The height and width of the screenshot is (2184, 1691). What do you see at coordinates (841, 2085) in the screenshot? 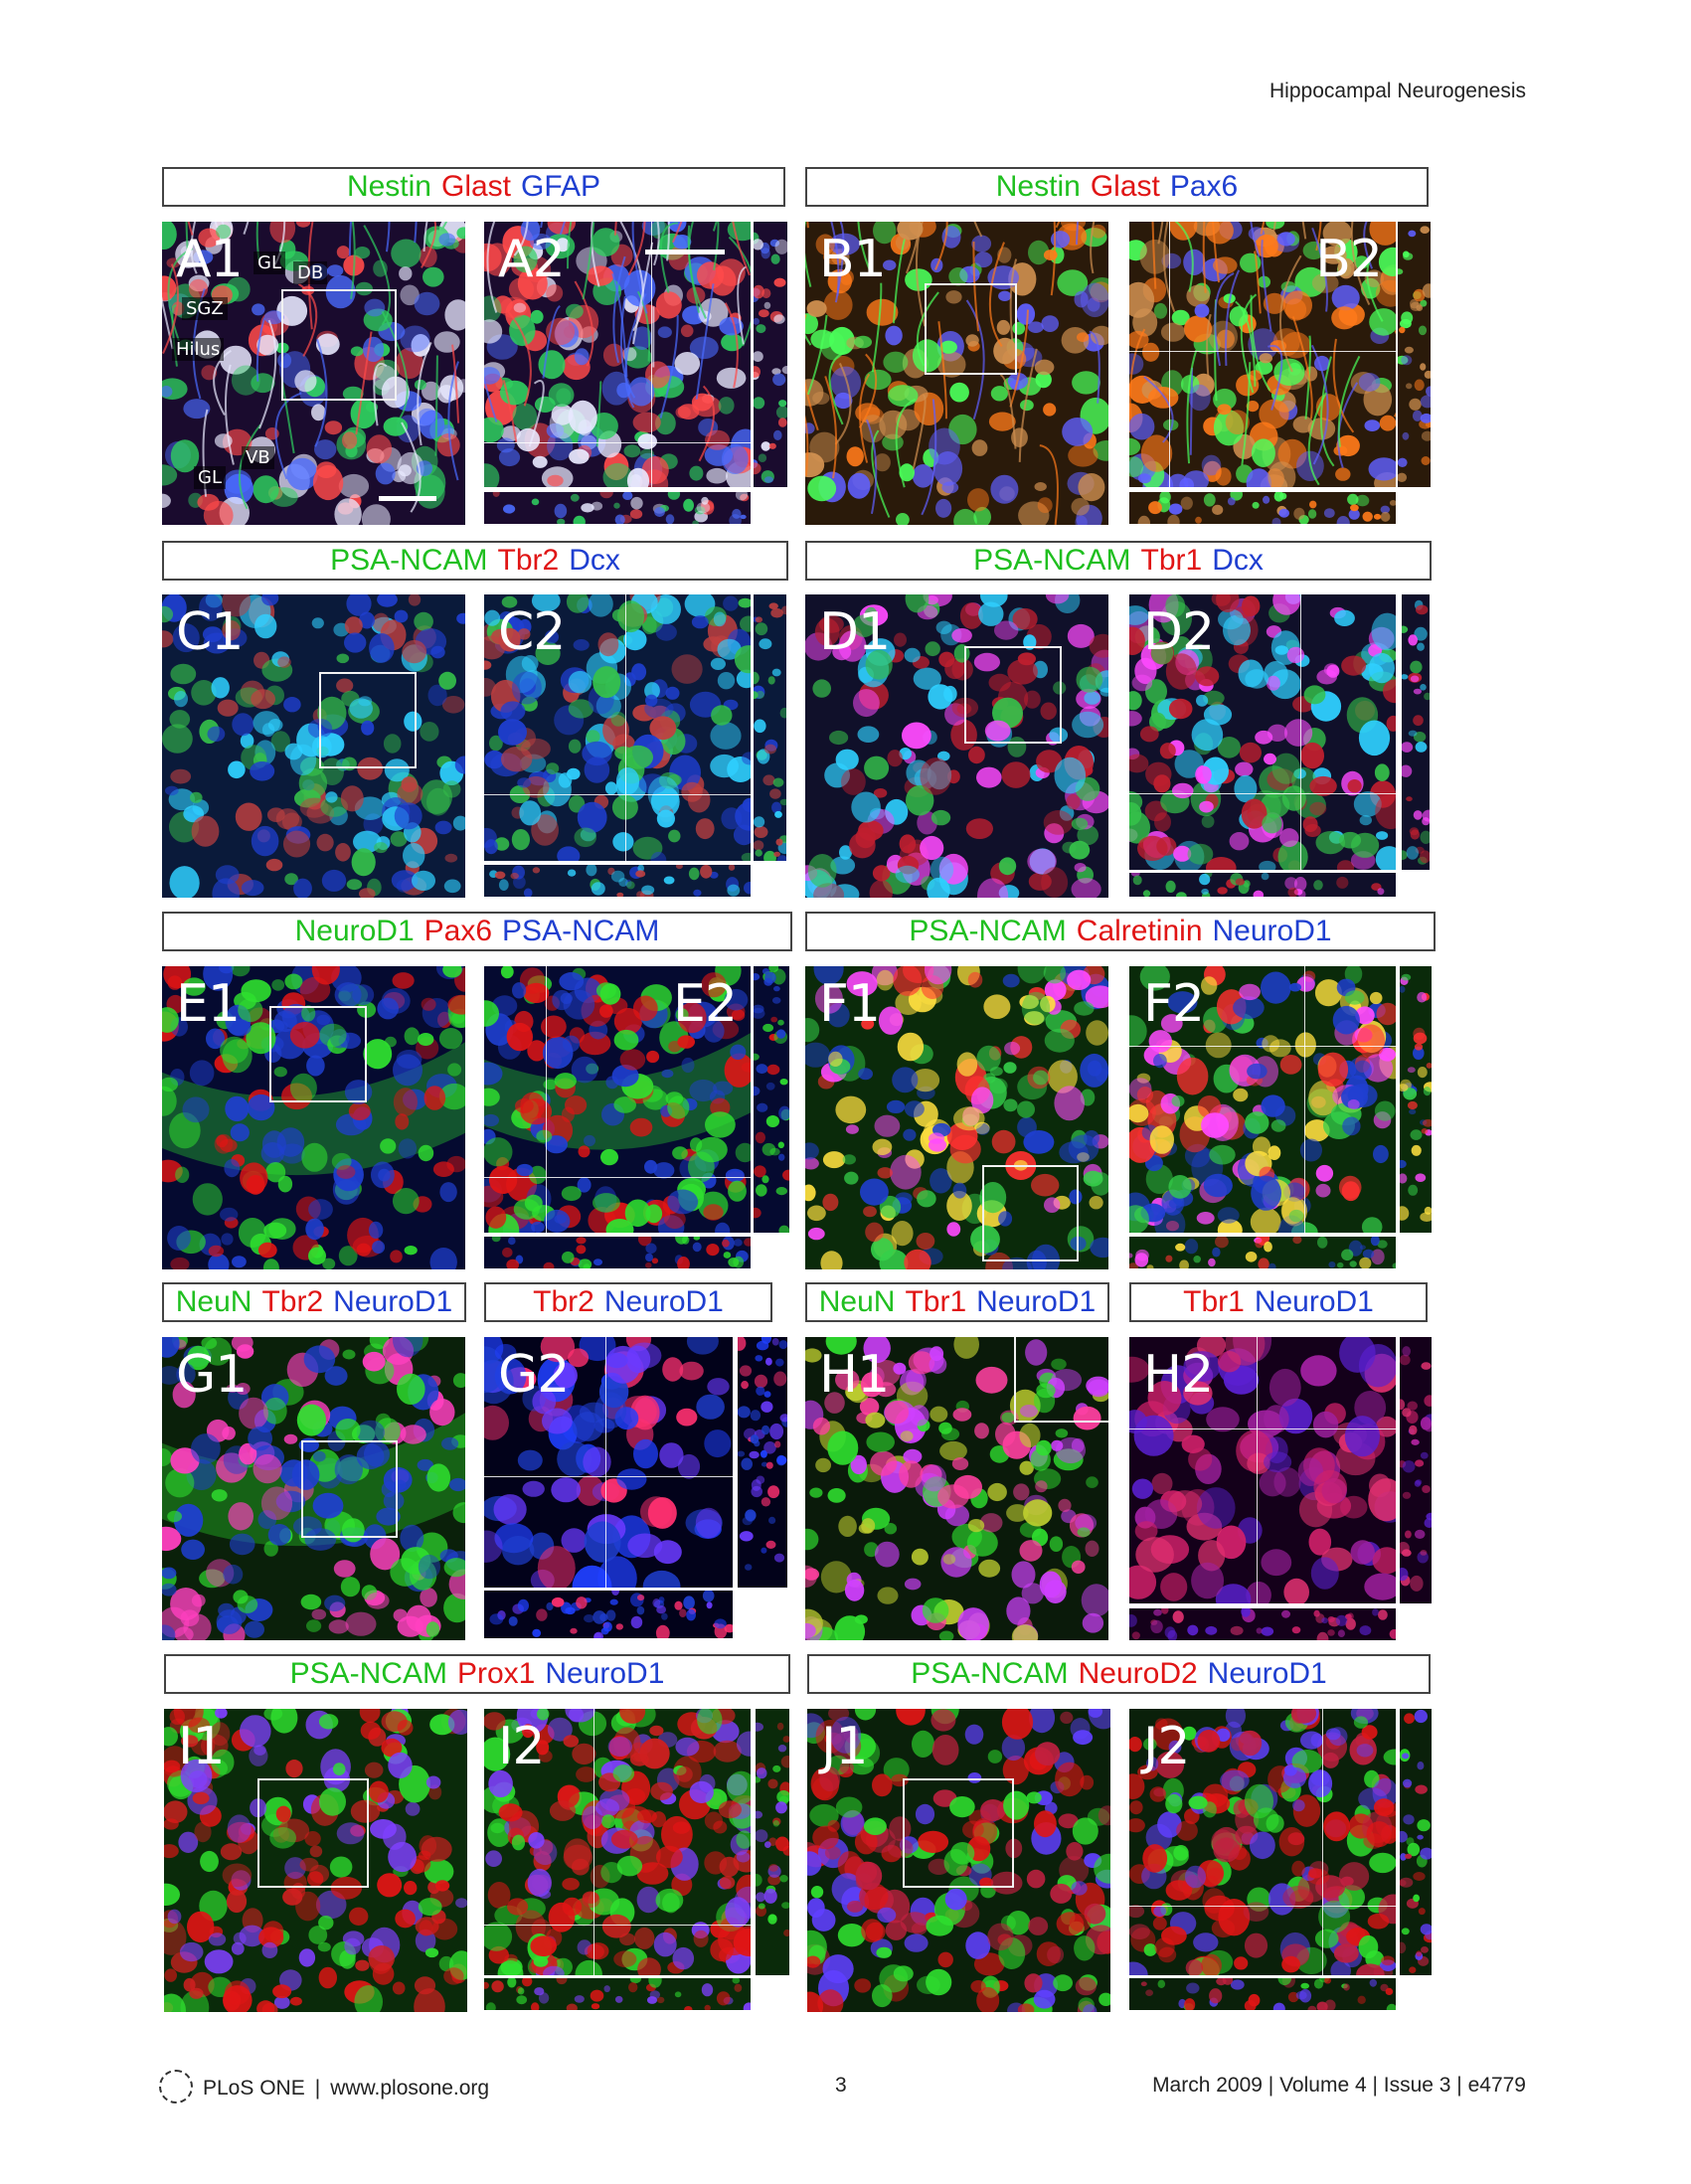
I see `page-number: 3` at bounding box center [841, 2085].